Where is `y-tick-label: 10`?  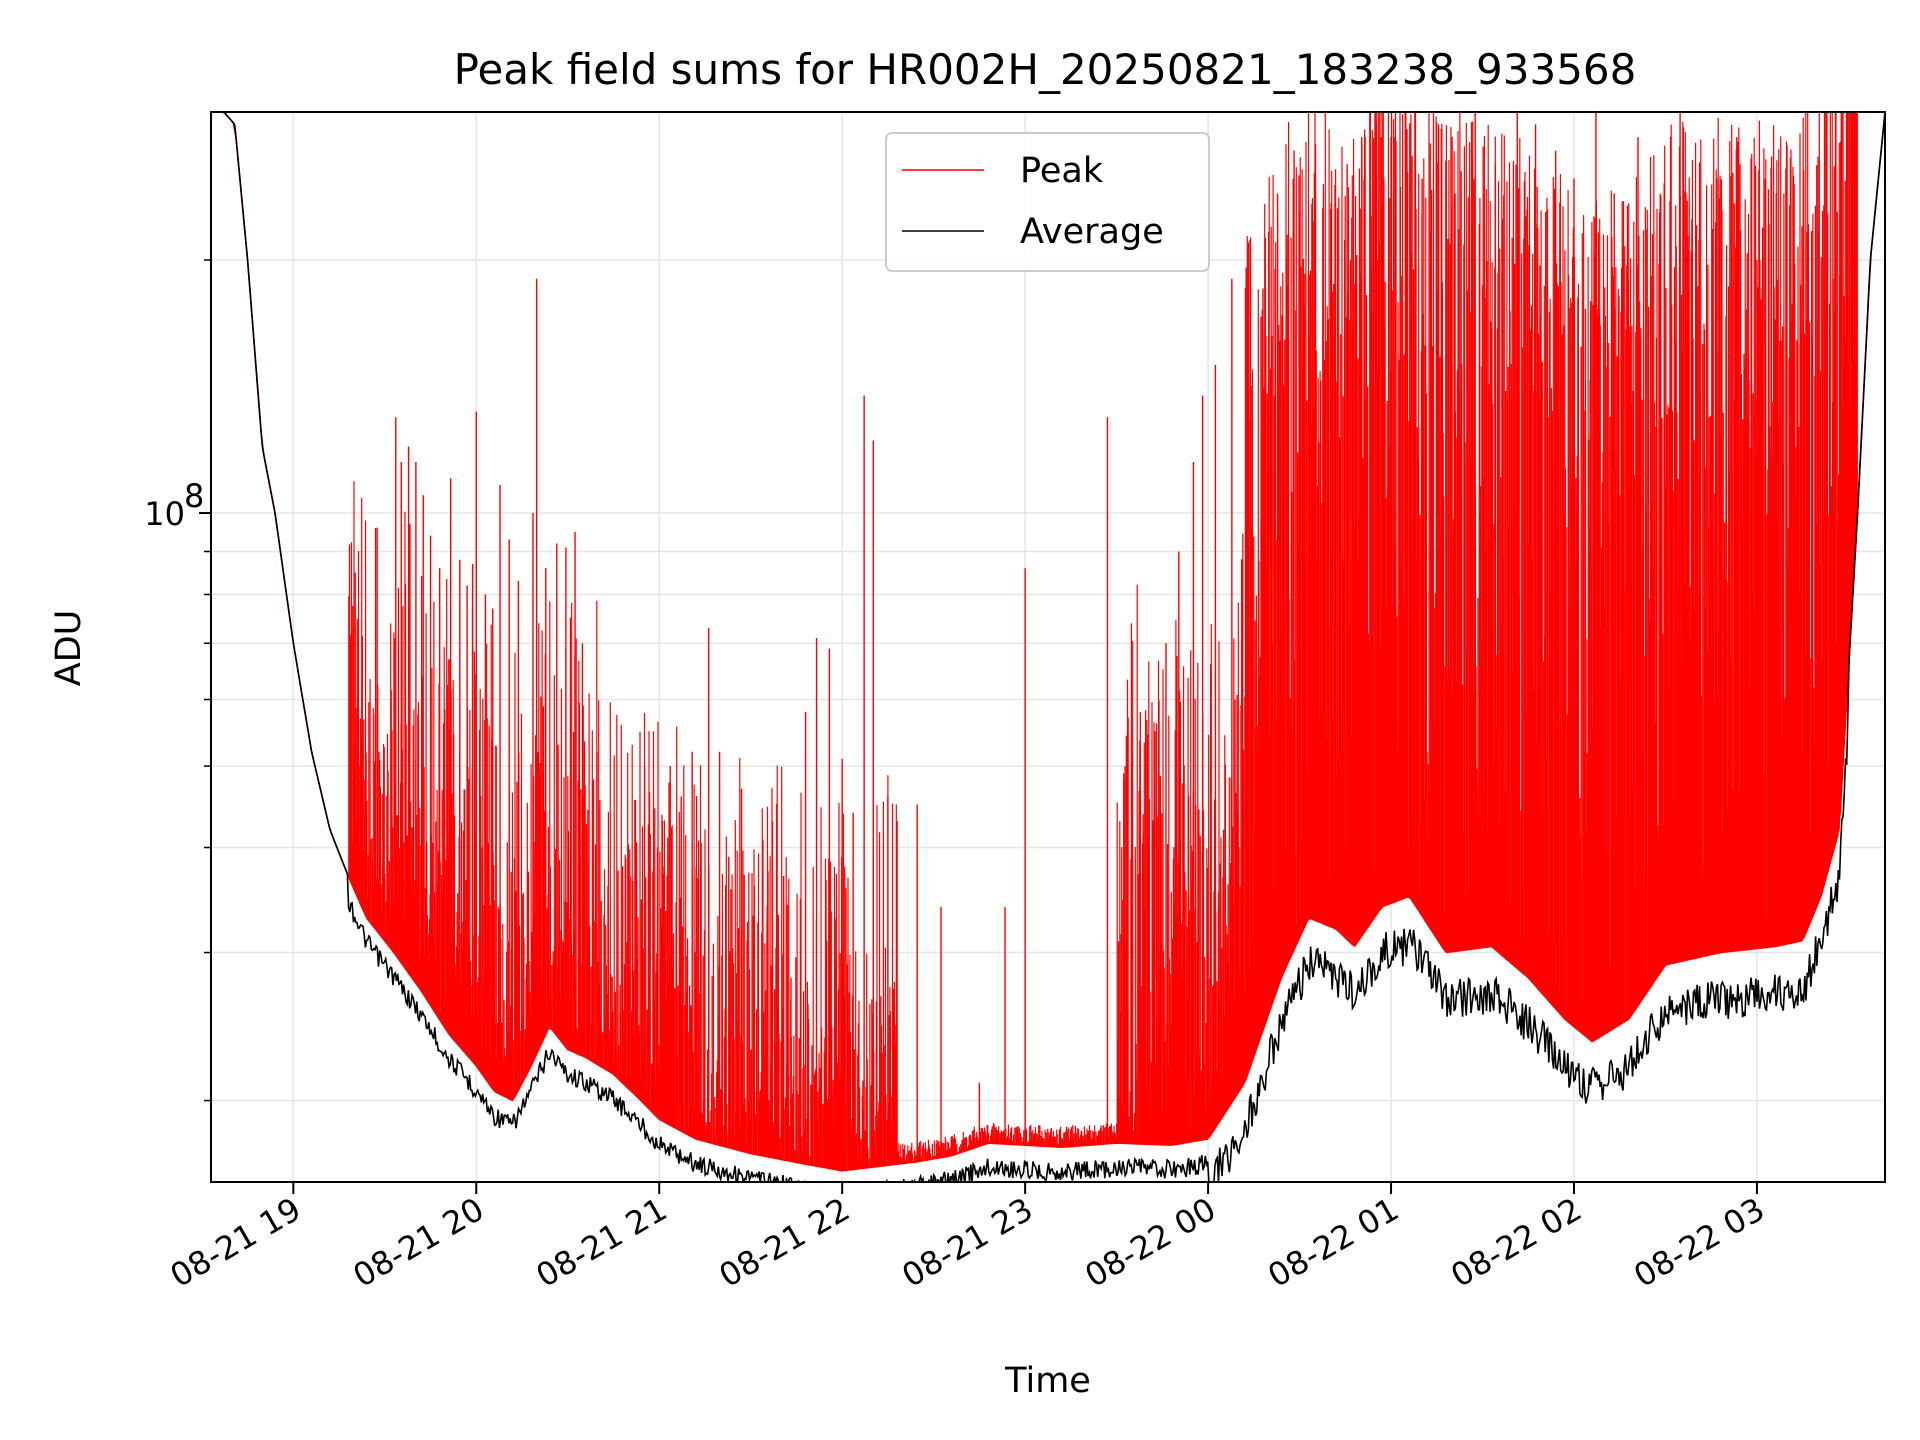
y-tick-label: 10 is located at coordinates (164, 514).